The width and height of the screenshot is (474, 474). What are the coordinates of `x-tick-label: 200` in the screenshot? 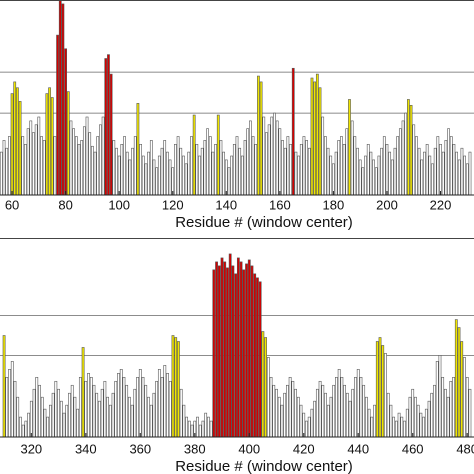 It's located at (387, 204).